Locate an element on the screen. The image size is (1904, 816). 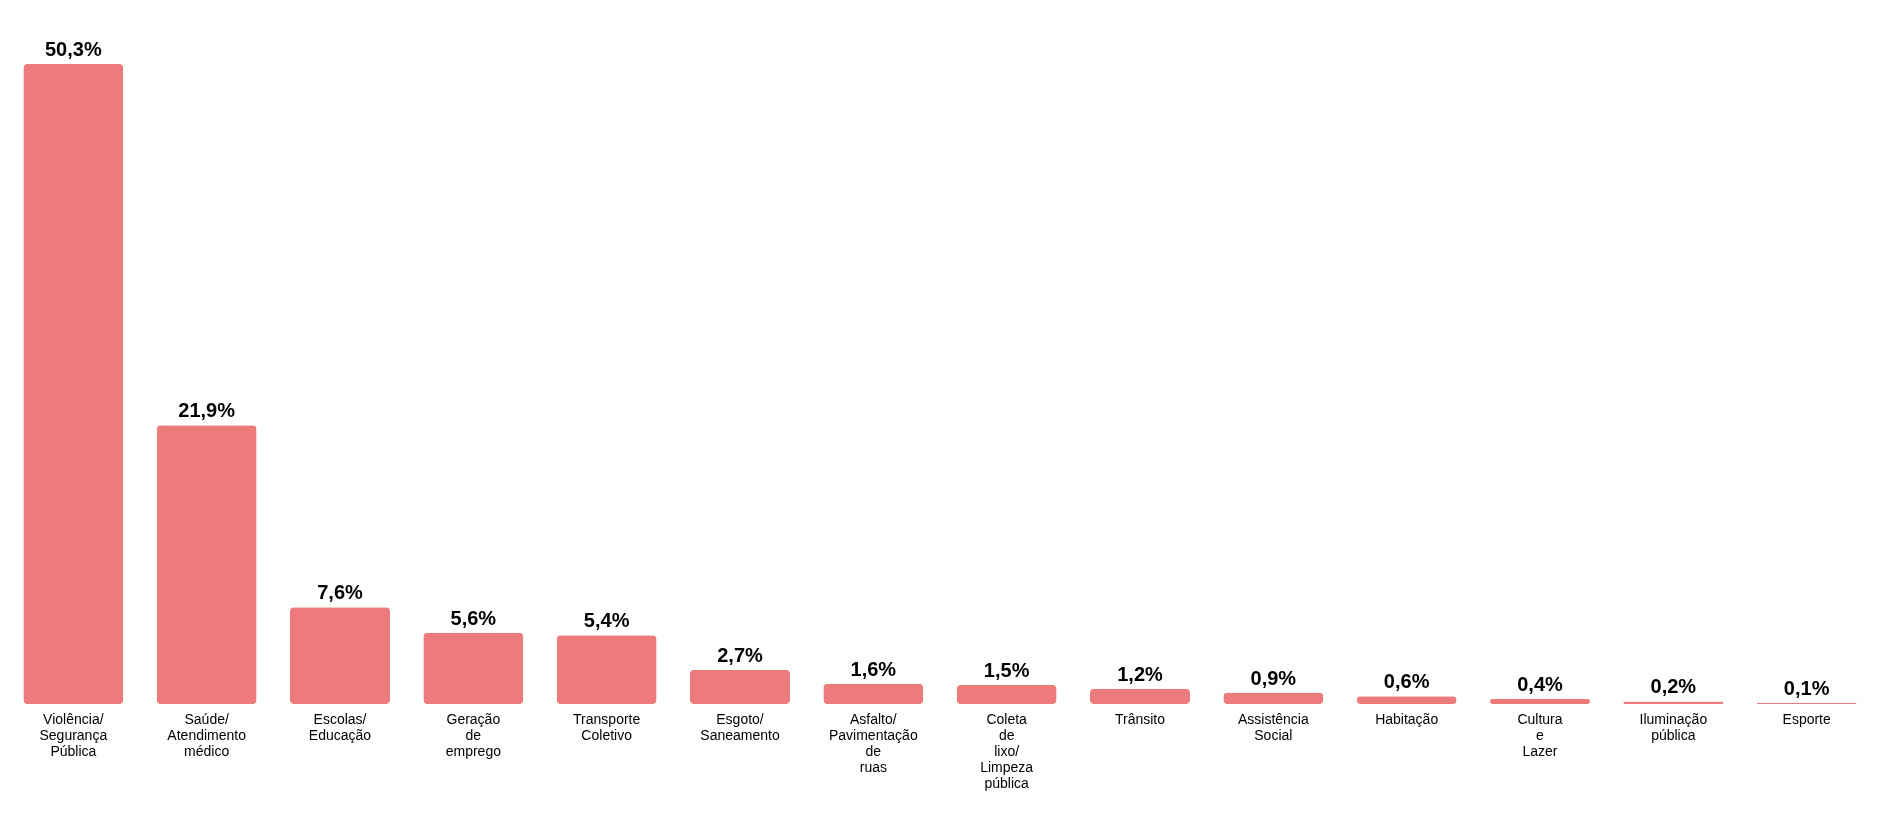
x-tick-label: Iluminação pública is located at coordinates (1673, 726).